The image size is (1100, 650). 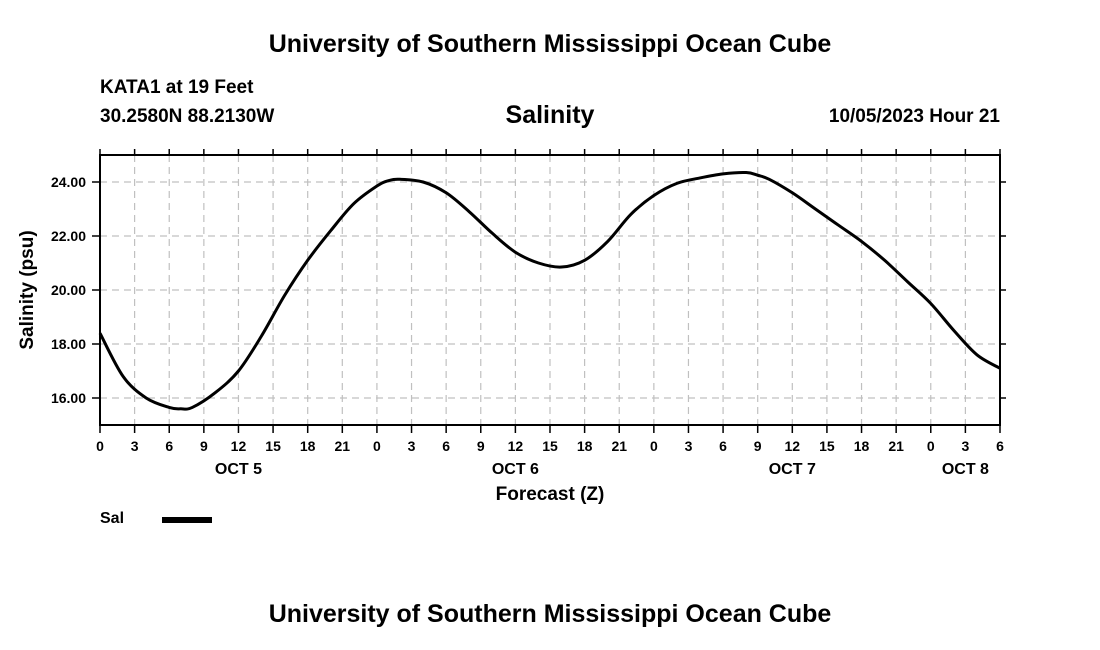 What do you see at coordinates (68, 398) in the screenshot?
I see `y-tick-label: 16.00` at bounding box center [68, 398].